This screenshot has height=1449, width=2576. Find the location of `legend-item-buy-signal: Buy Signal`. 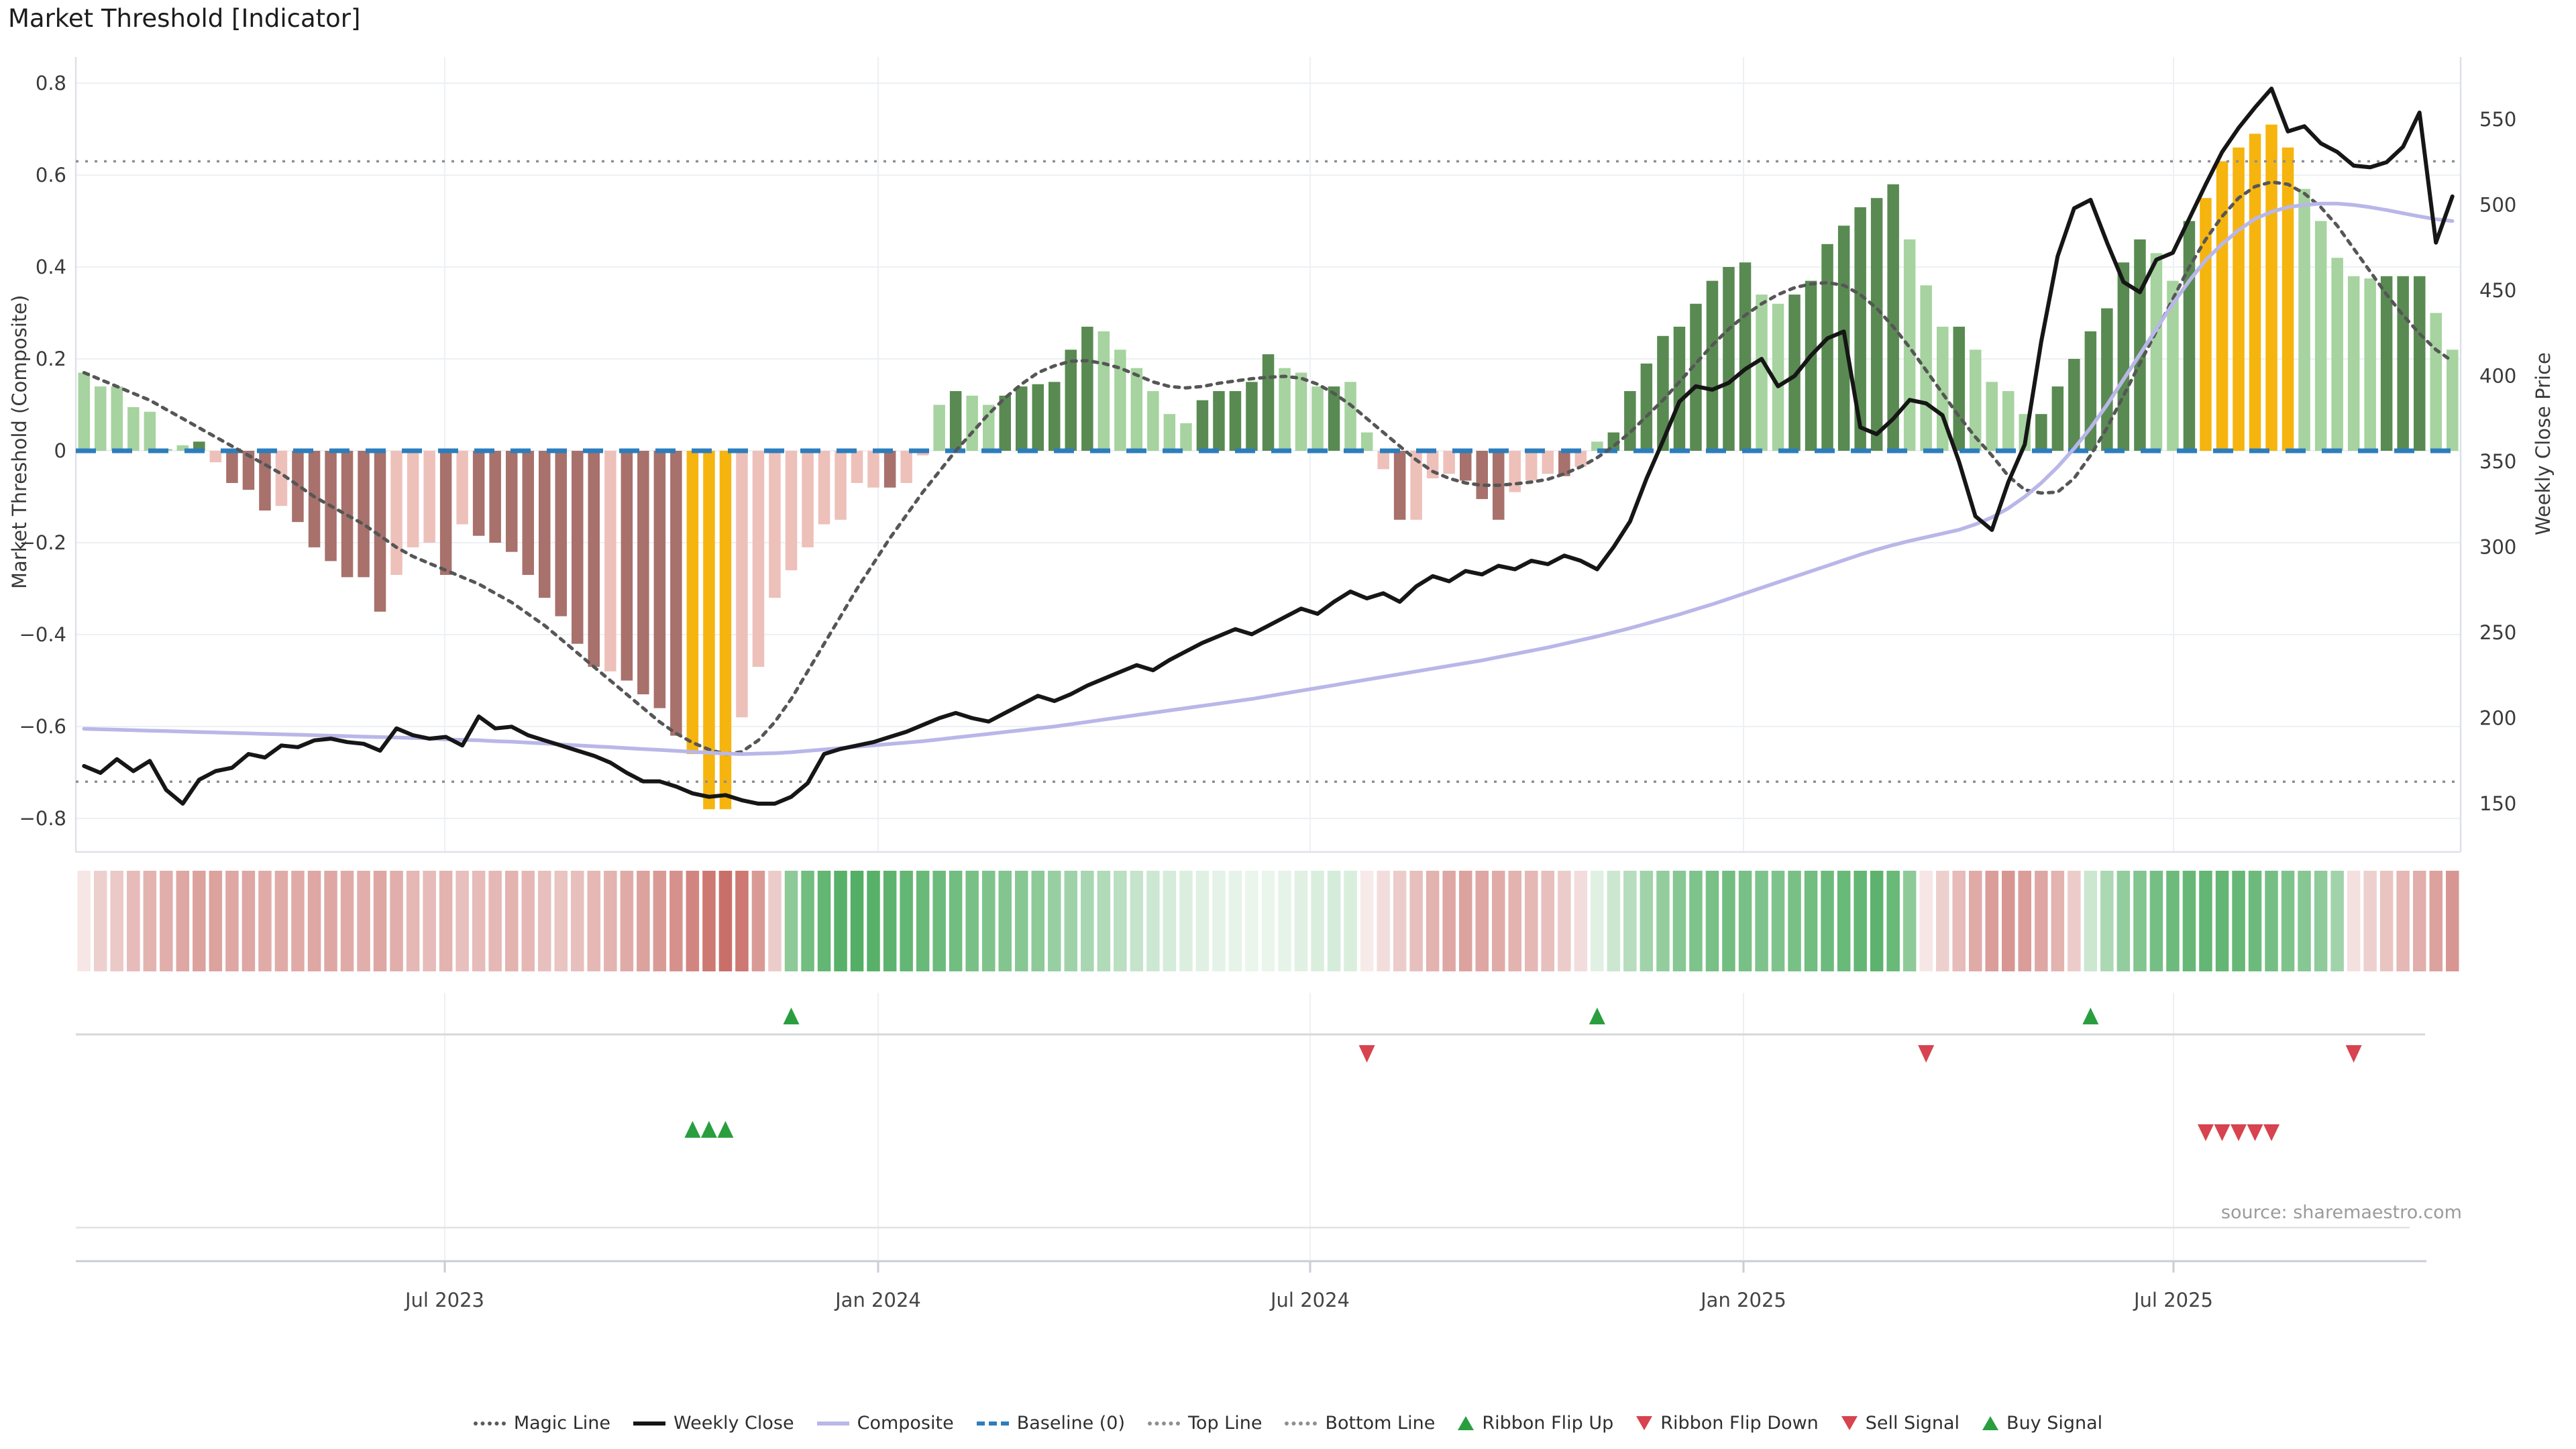

legend-item-buy-signal: Buy Signal is located at coordinates (2042, 1423).